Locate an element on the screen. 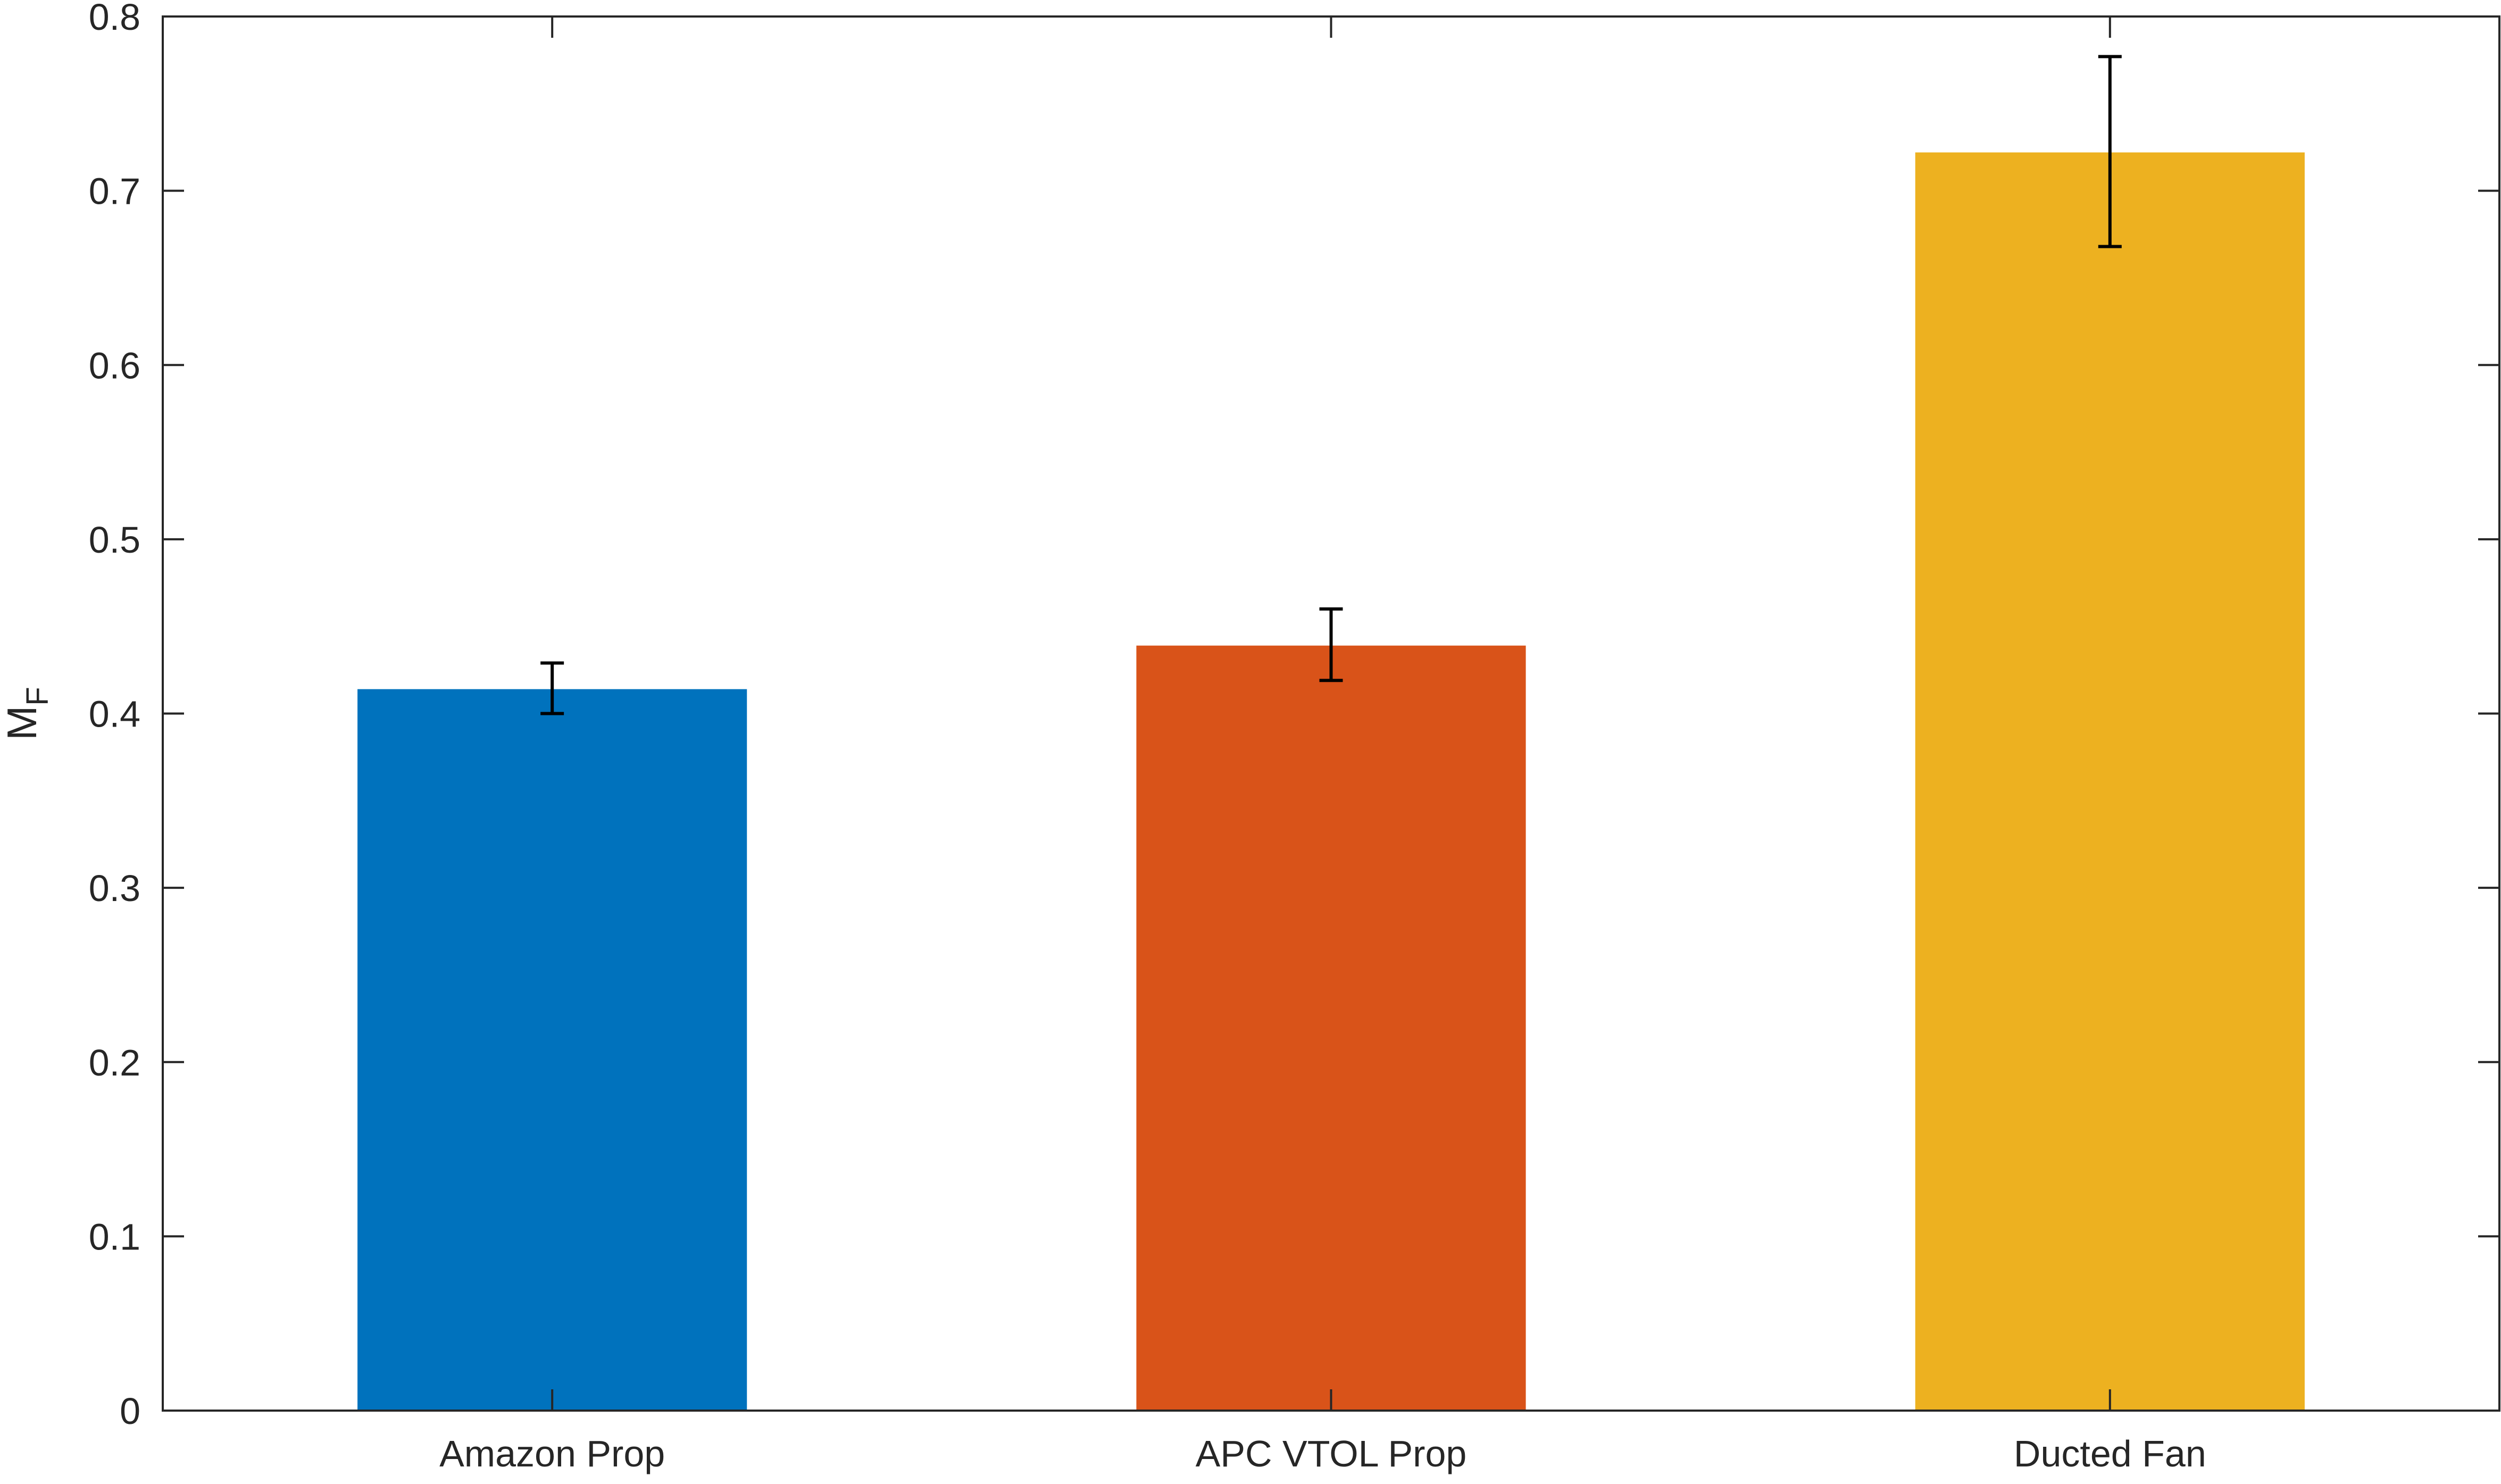 Image resolution: width=2501 pixels, height=1484 pixels. y-axis-label-main: M is located at coordinates (22, 723).